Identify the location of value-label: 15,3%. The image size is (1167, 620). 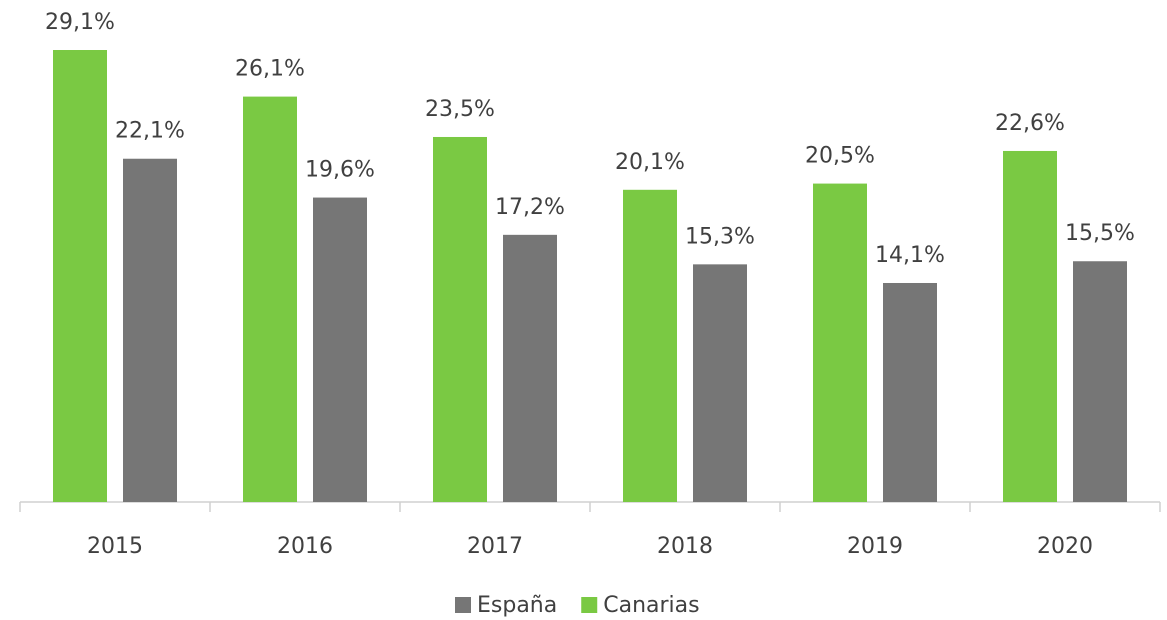
(720, 236).